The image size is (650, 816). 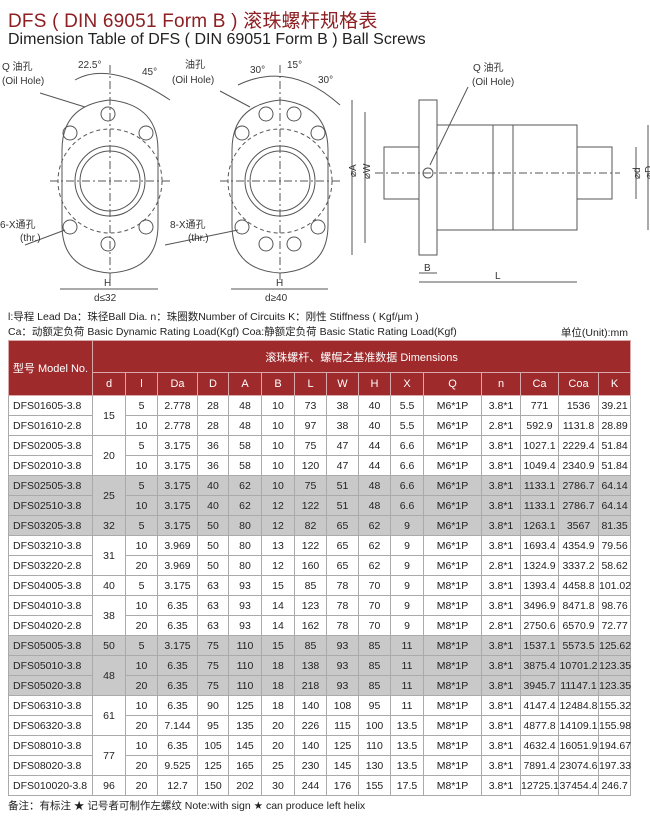 I want to click on d-cell: 96, so click(x=109, y=785).